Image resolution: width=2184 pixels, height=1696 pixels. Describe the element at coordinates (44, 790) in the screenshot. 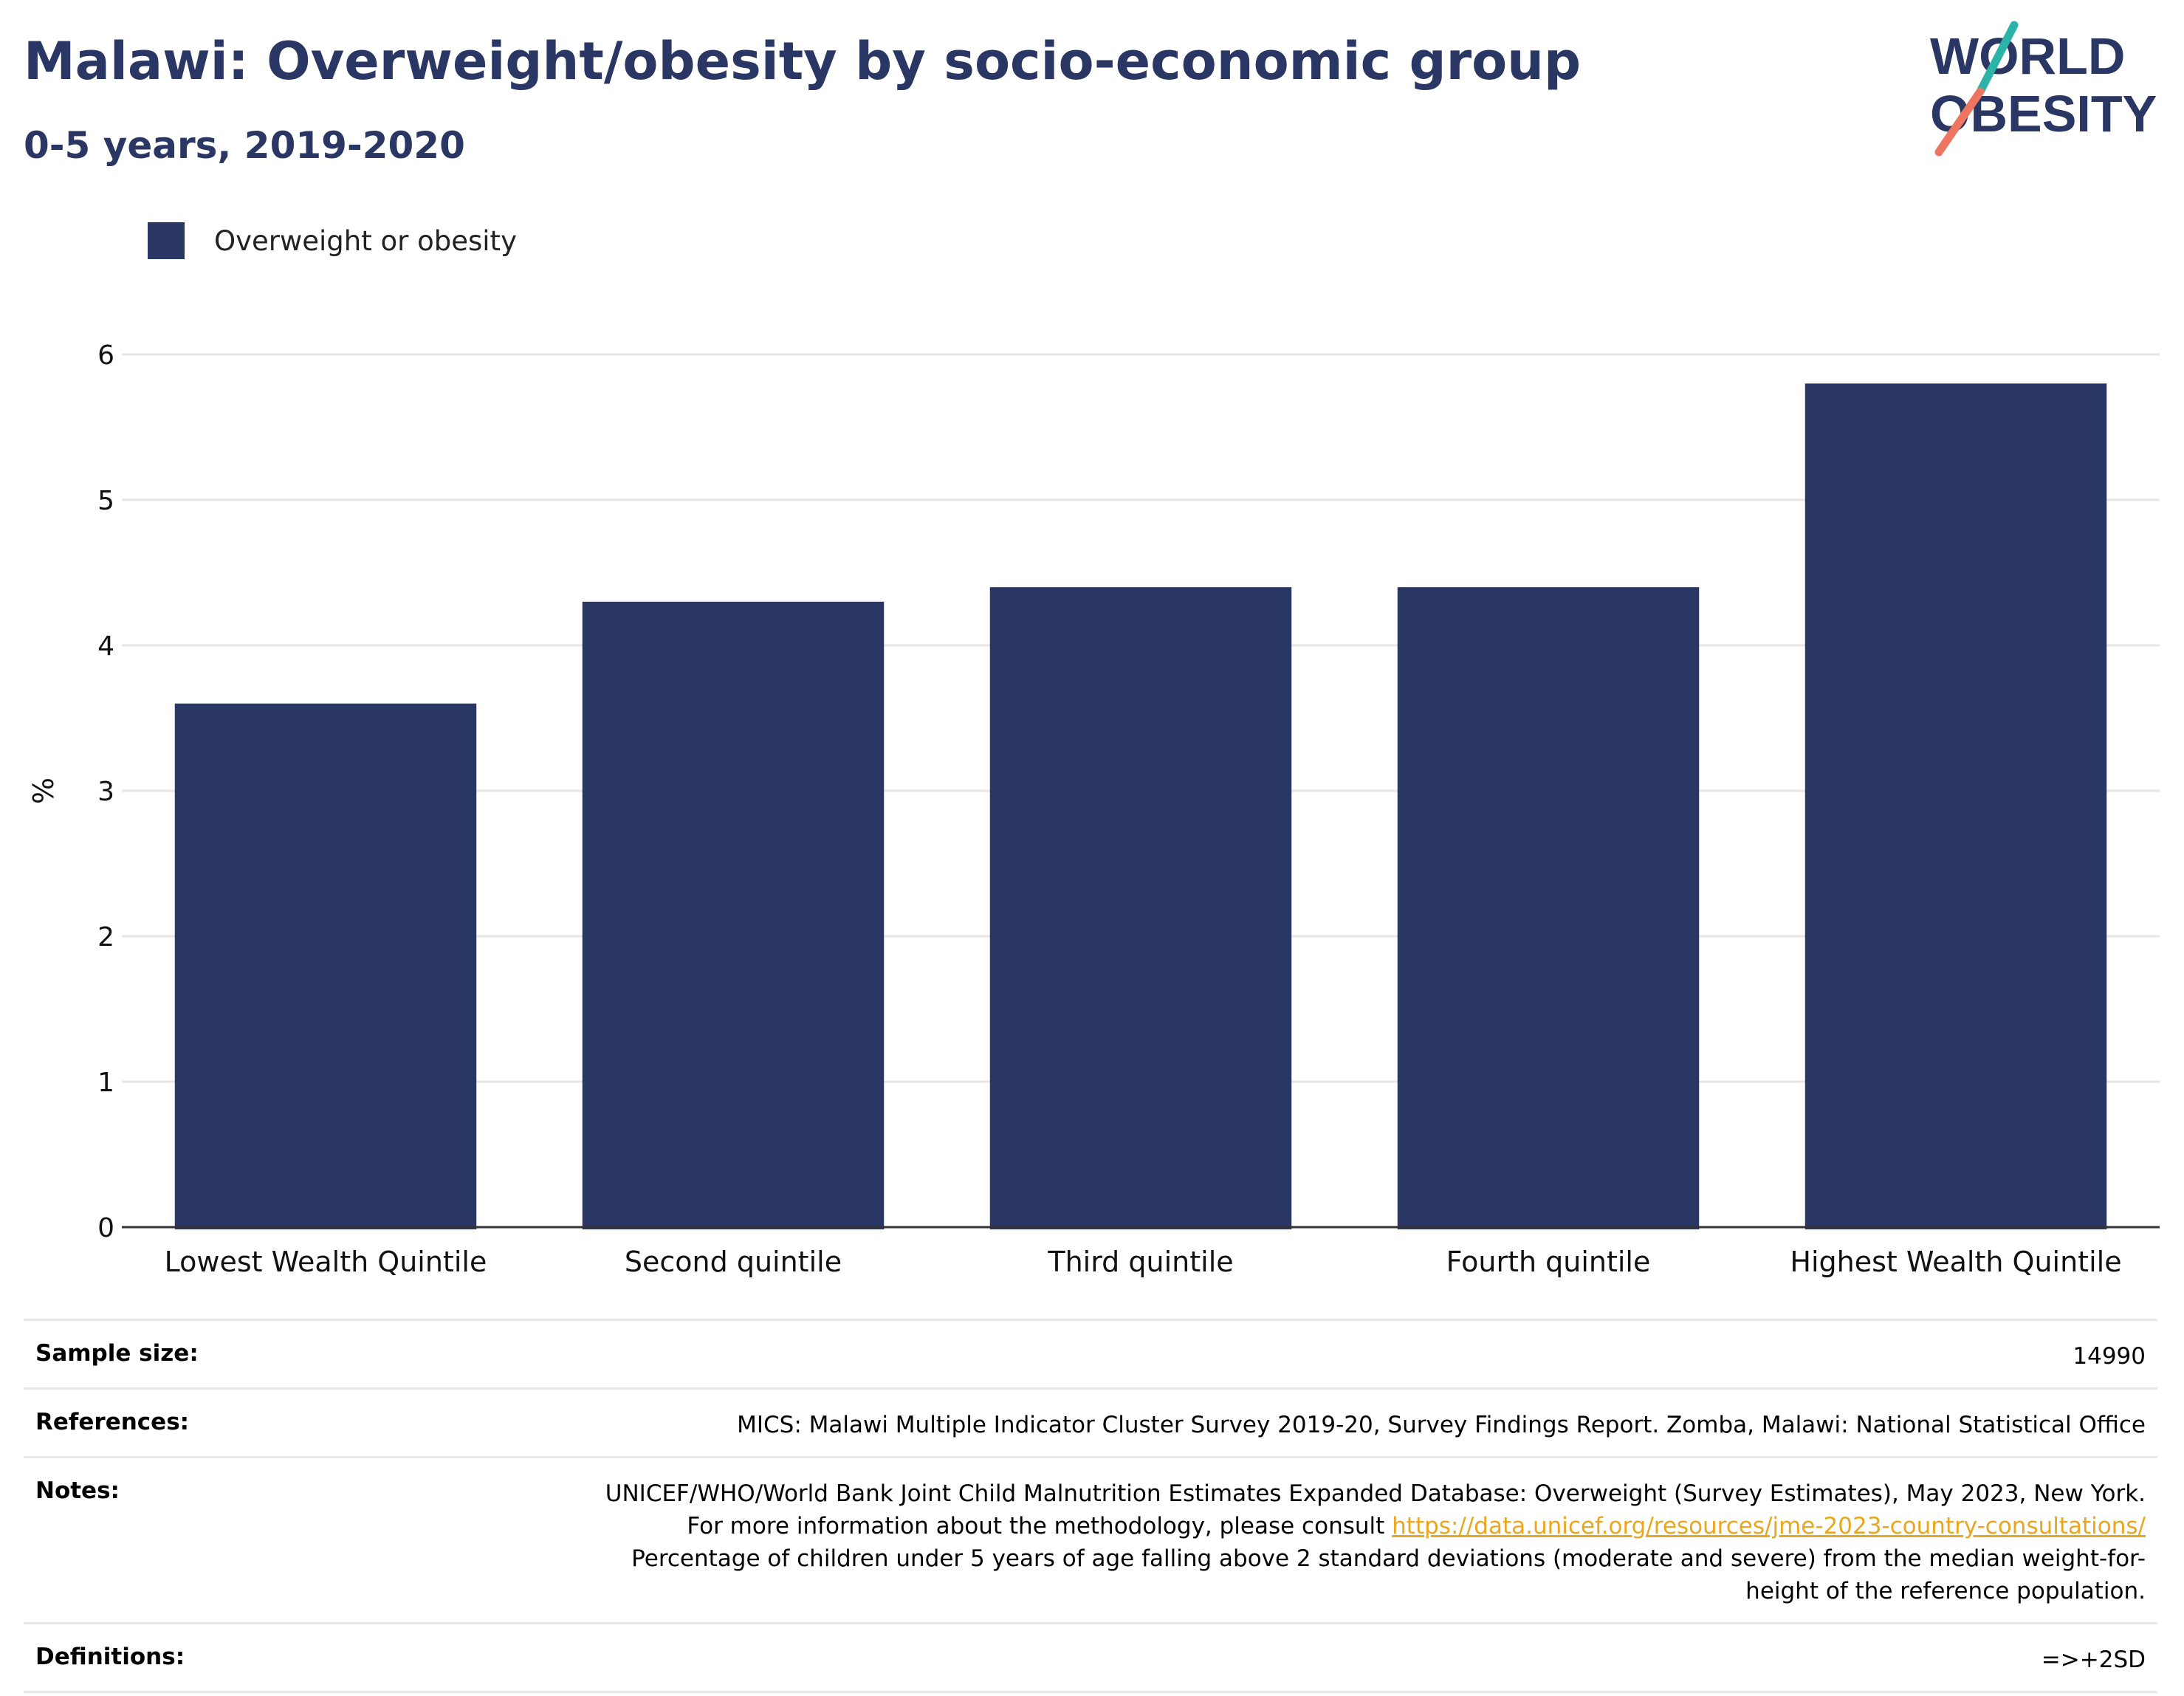

I see `y-axis-label: %` at that location.